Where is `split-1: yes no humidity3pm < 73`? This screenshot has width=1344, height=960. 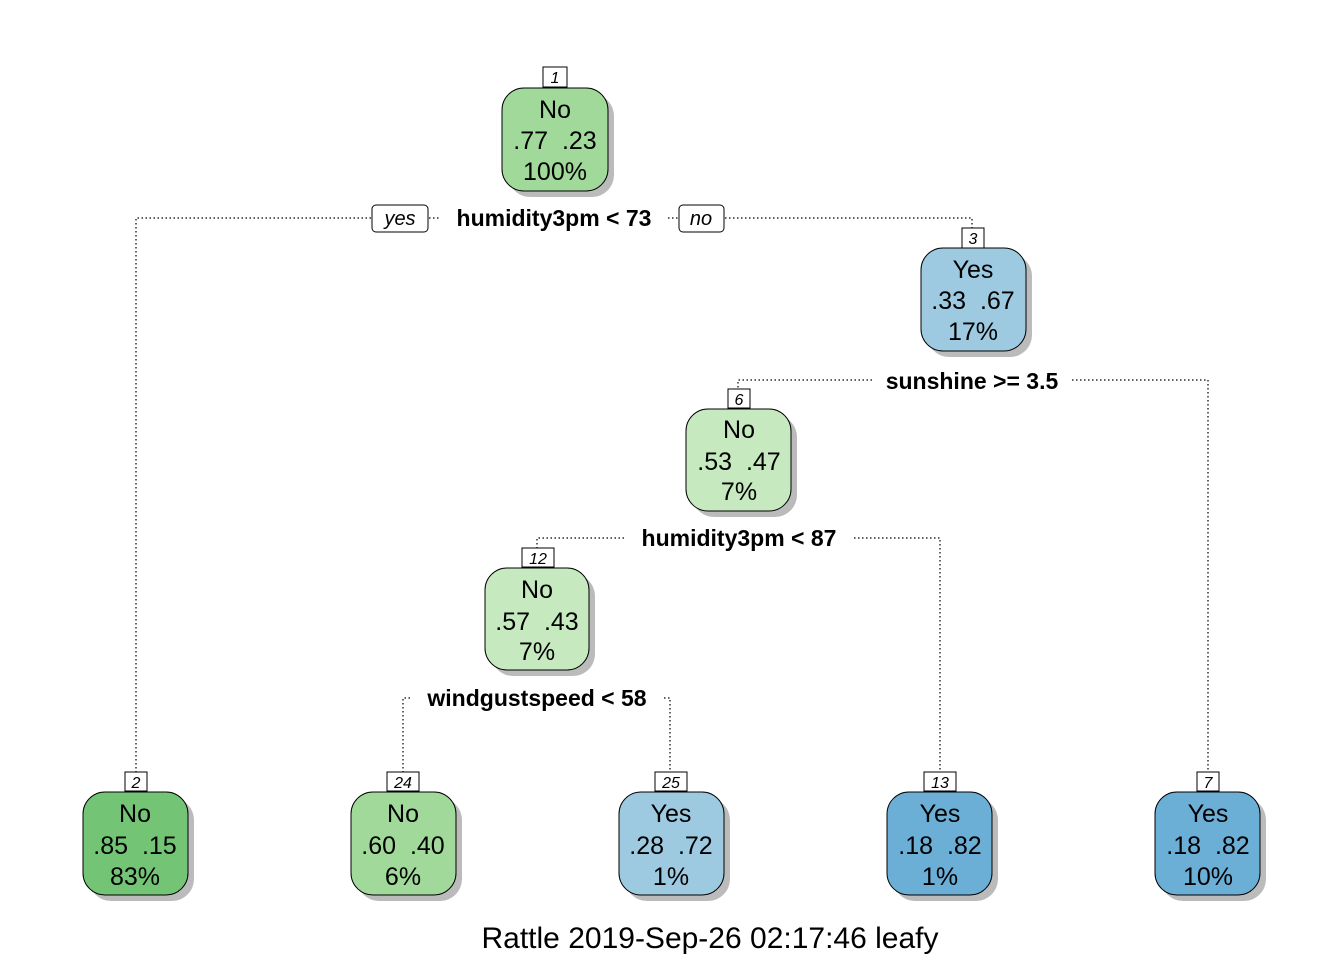 split-1: yes no humidity3pm < 73 is located at coordinates (548, 218).